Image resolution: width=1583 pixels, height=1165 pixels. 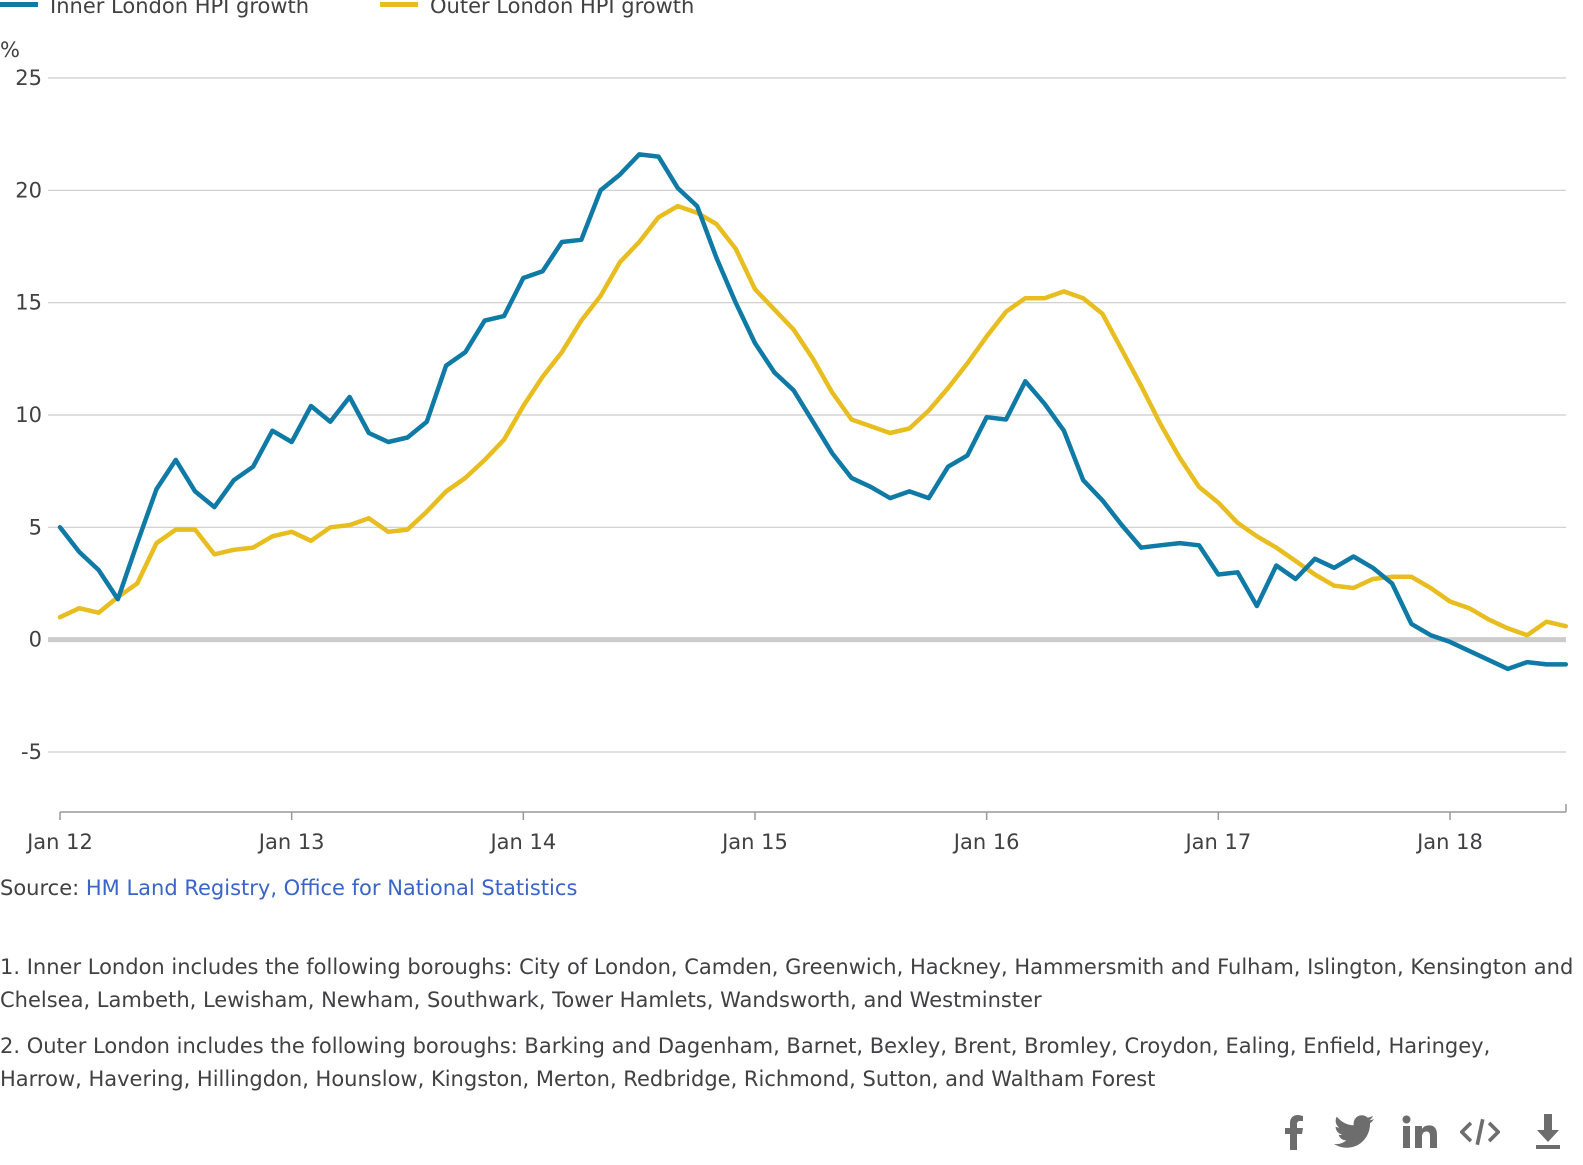 I want to click on linkedin-icon, so click(x=1420, y=1132).